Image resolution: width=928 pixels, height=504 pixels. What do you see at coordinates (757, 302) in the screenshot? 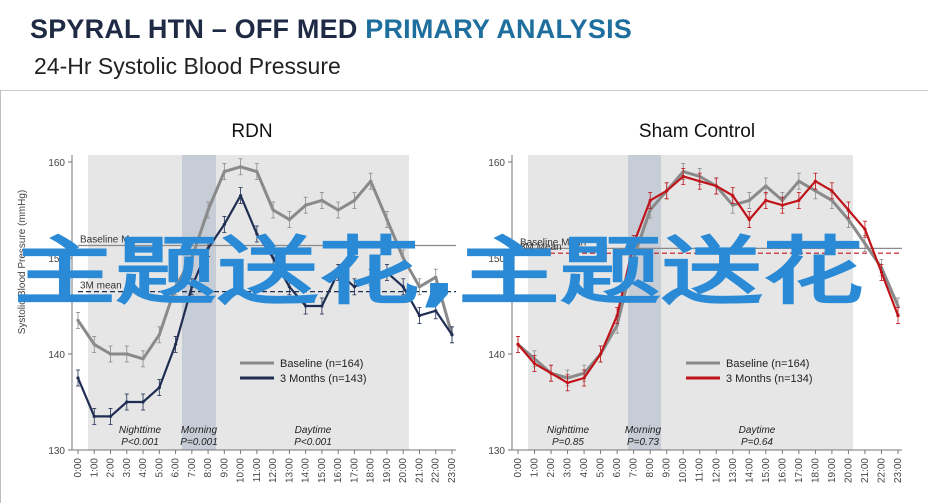
I see `band-daytime` at bounding box center [757, 302].